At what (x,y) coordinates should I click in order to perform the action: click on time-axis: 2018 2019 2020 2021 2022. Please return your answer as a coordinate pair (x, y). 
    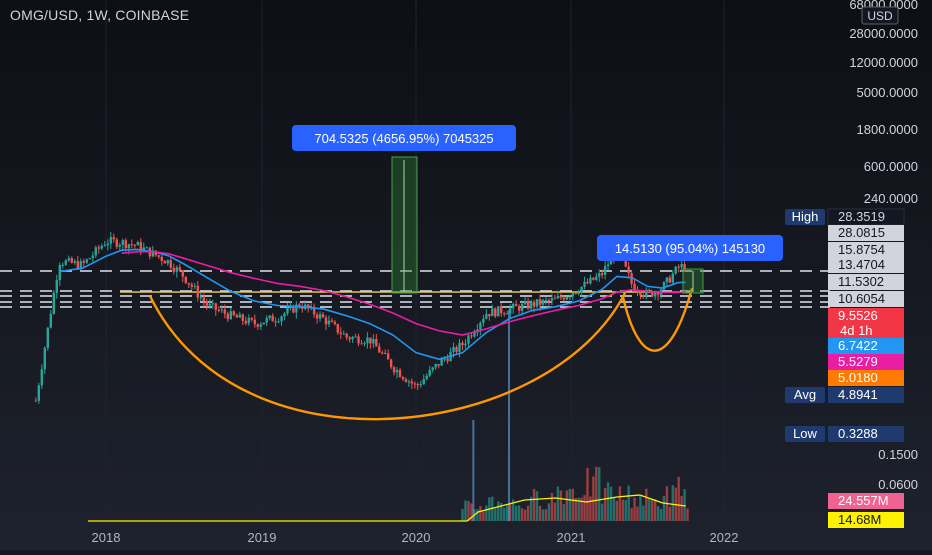
    Looking at the image, I should click on (415, 537).